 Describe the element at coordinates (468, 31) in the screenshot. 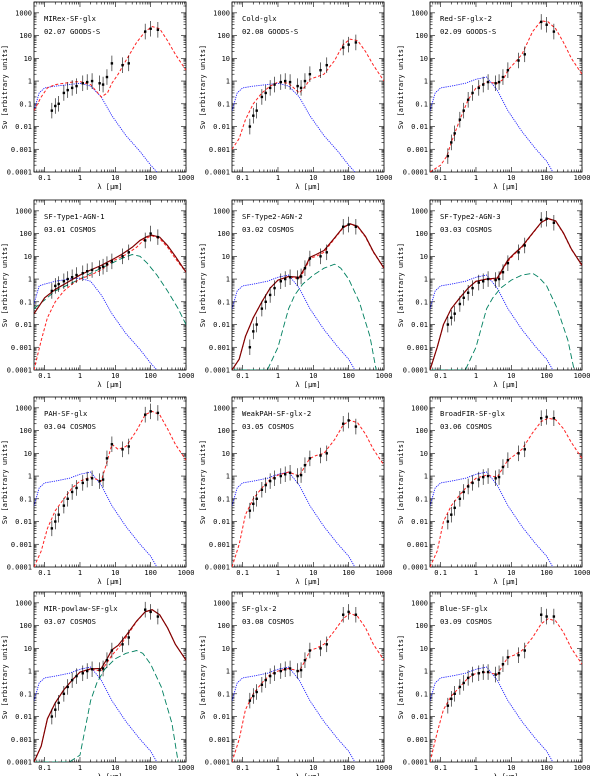

I see `panel-id: 02.09 GOODS-S` at that location.